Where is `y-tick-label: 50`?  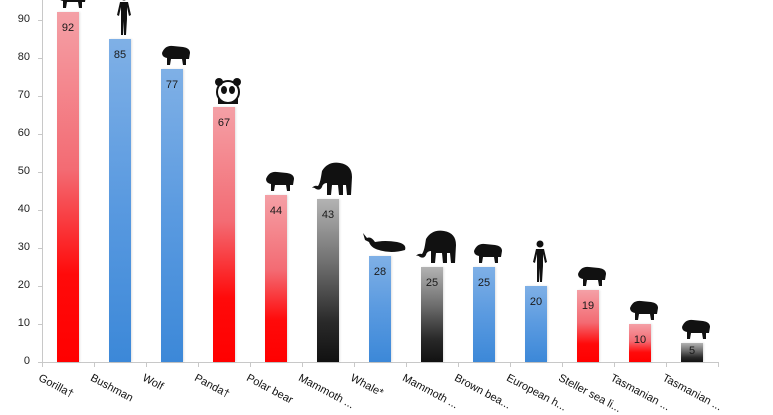
y-tick-label: 50 is located at coordinates (23, 171).